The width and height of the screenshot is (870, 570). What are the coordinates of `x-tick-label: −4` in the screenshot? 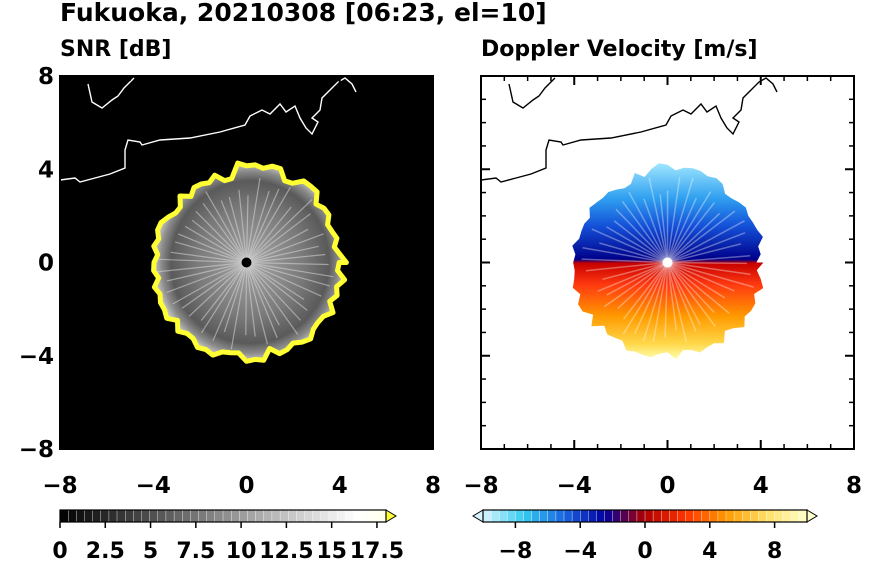 It's located at (153, 486).